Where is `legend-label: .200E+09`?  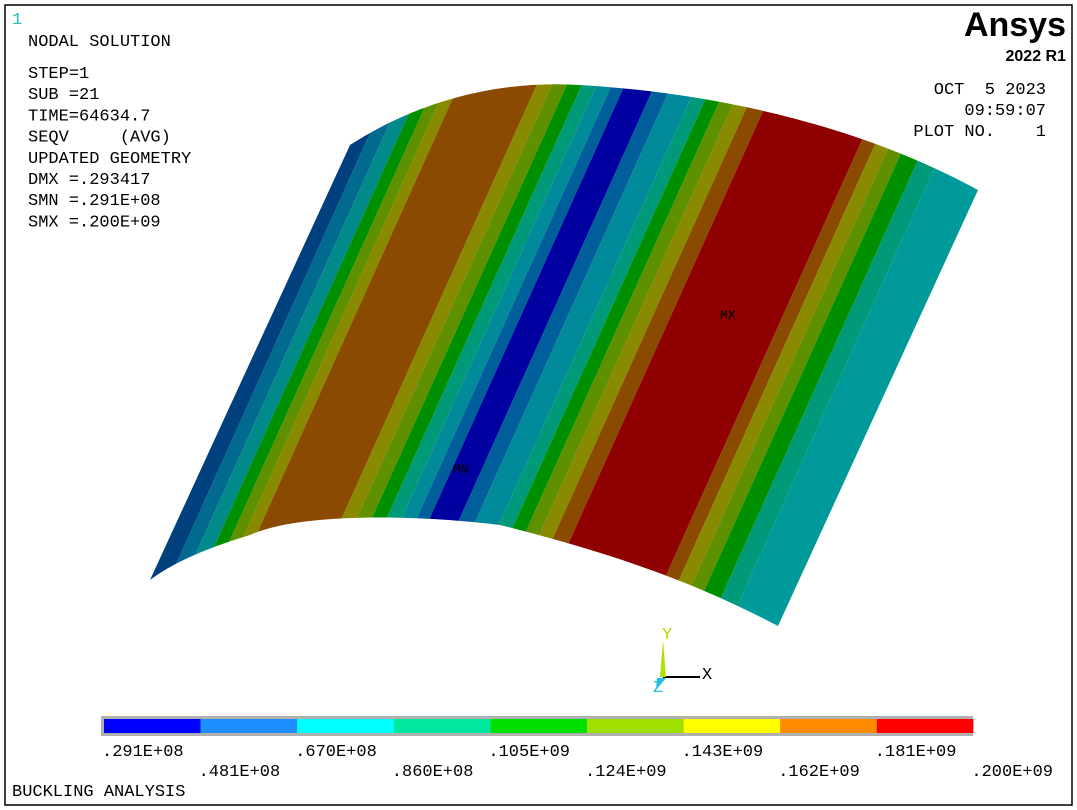
legend-label: .200E+09 is located at coordinates (1012, 772).